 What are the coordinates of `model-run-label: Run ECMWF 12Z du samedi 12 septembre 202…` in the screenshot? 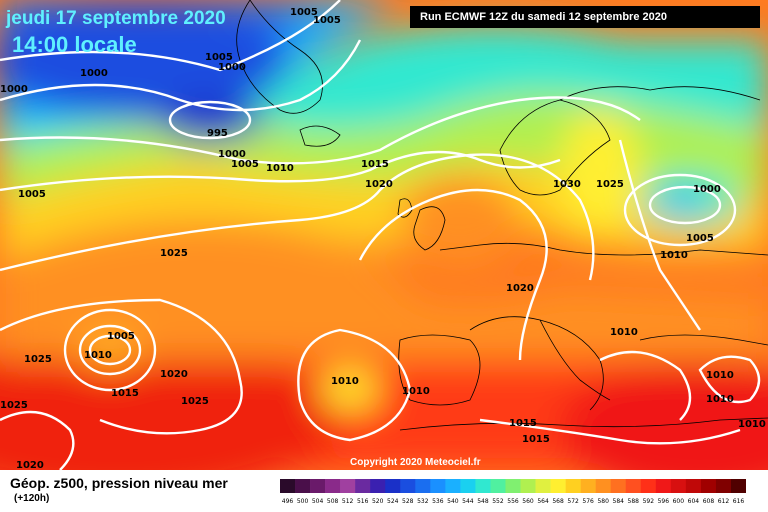 It's located at (585, 17).